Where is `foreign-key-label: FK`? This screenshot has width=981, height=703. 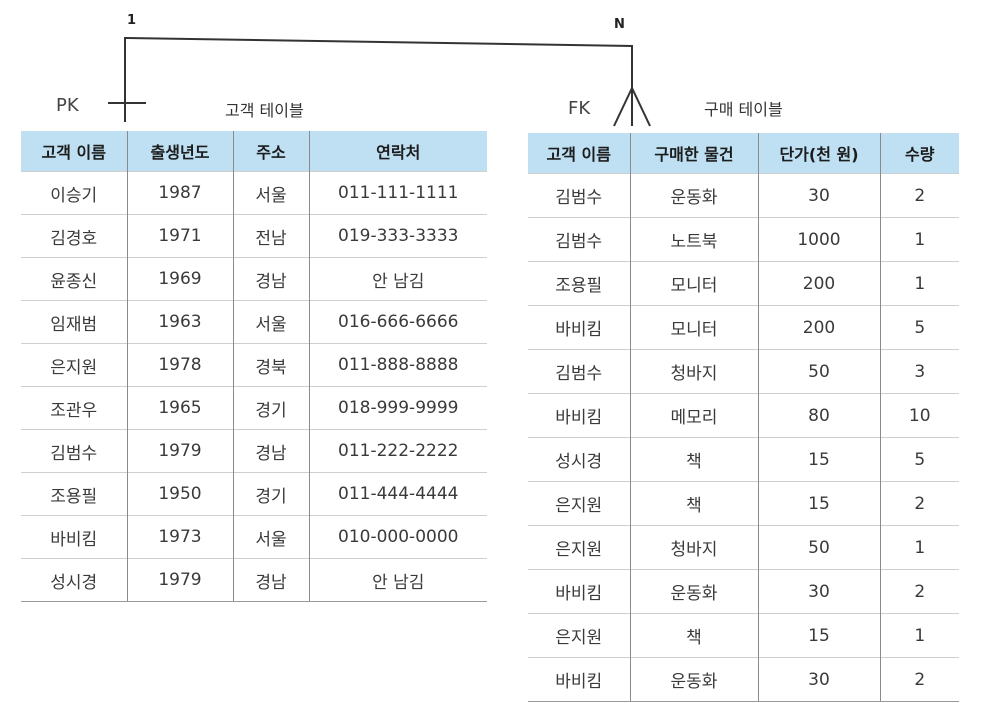
foreign-key-label: FK is located at coordinates (579, 108).